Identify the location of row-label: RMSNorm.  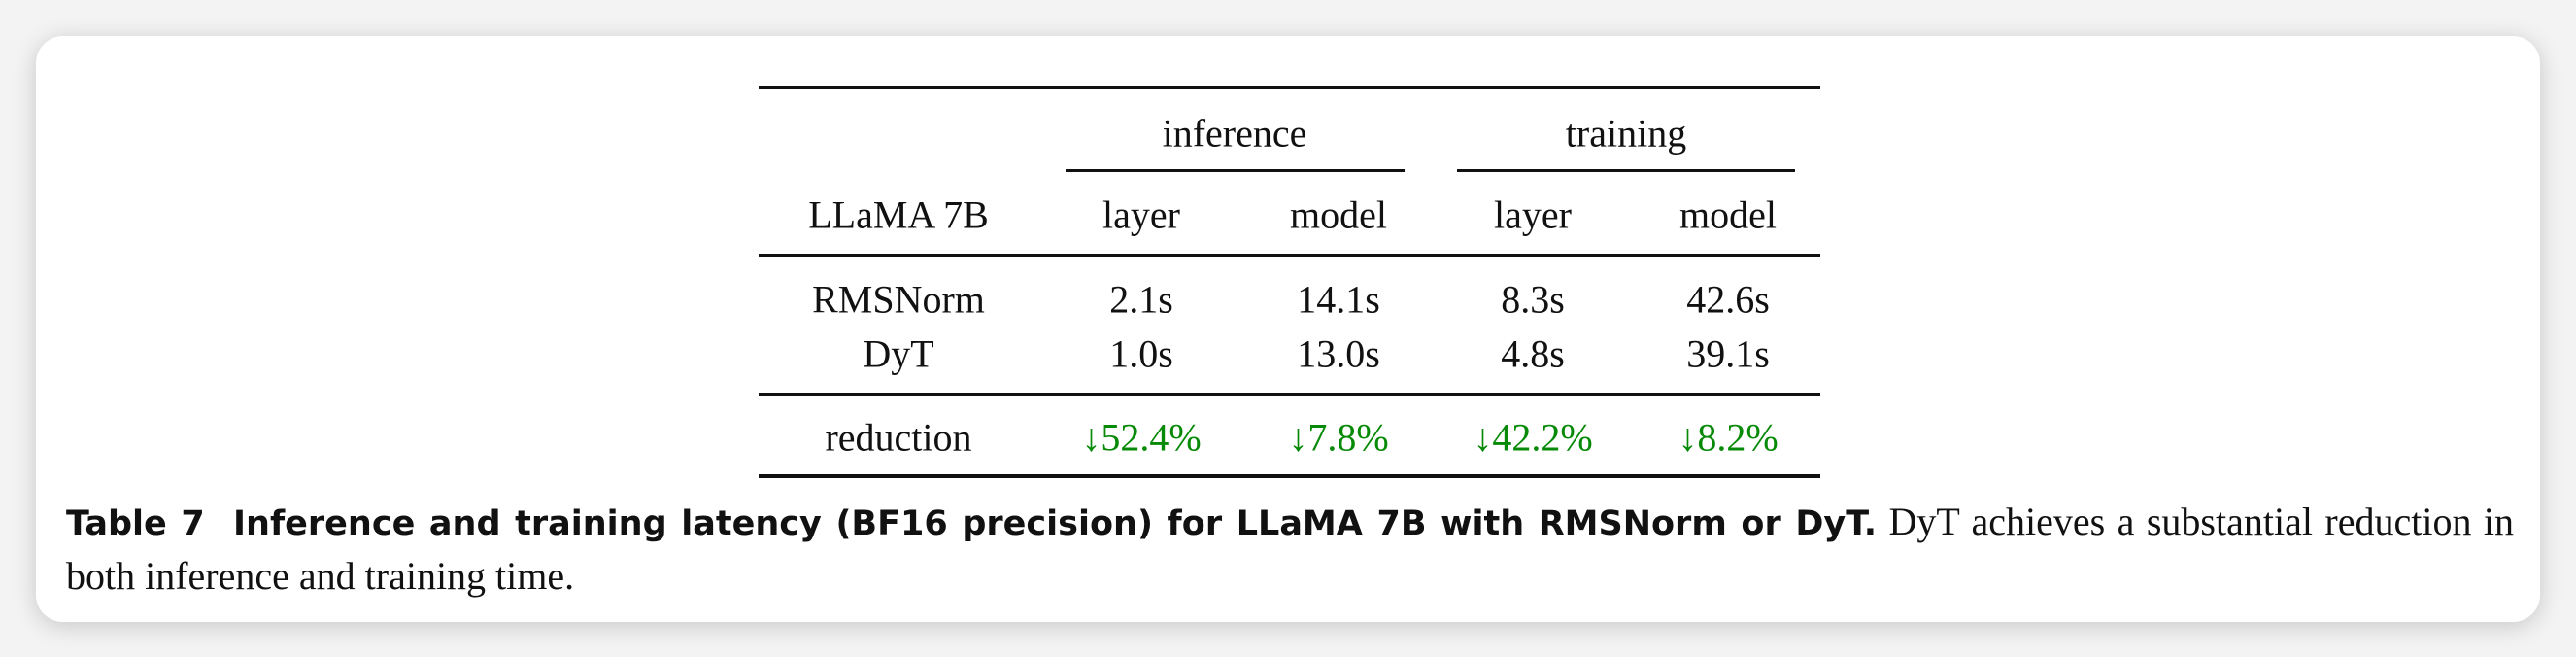
(898, 299).